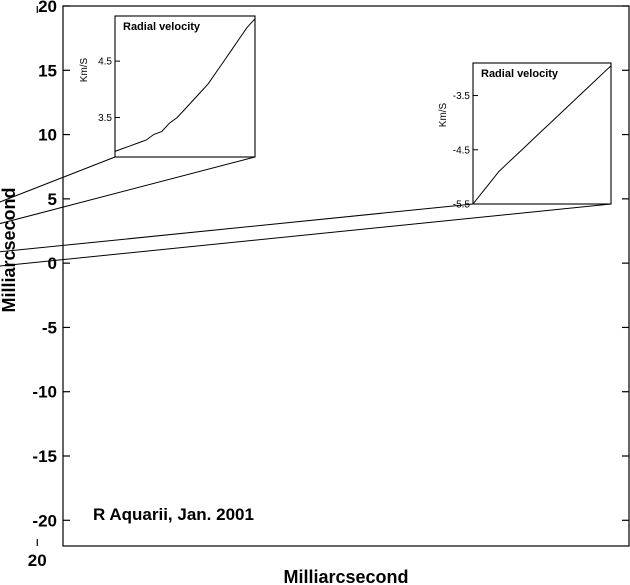  What do you see at coordinates (345, 576) in the screenshot?
I see `x-axis-title: Milliarcsecond` at bounding box center [345, 576].